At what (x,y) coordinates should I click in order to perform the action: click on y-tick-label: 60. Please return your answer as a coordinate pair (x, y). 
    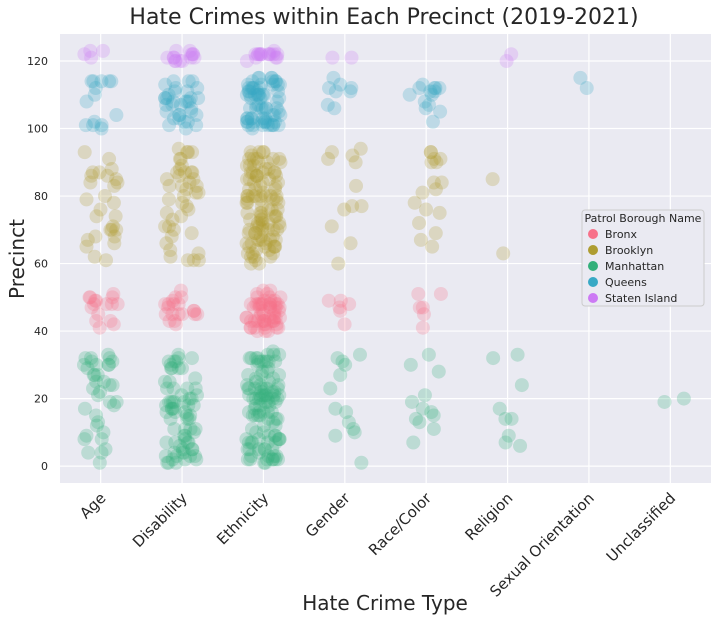
    Looking at the image, I should click on (41, 264).